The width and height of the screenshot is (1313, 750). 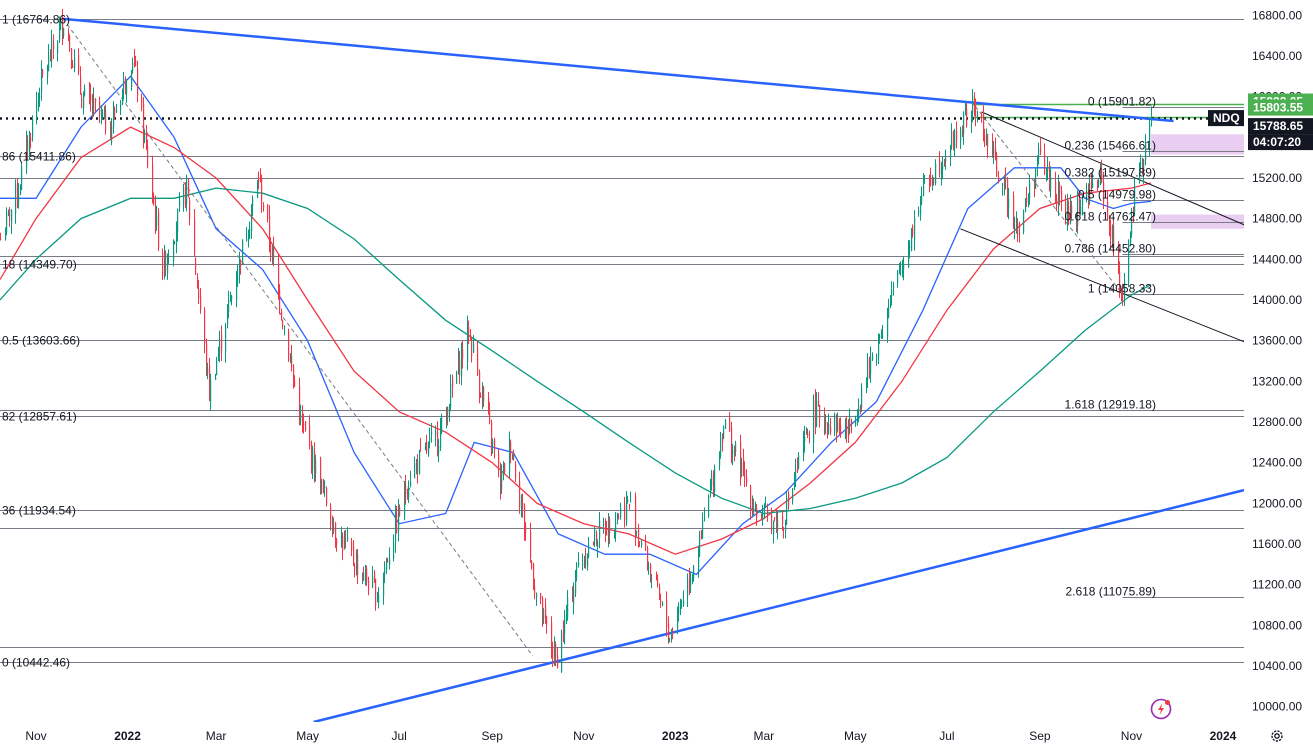 What do you see at coordinates (1131, 736) in the screenshot?
I see `x-tick-label-12: Nov` at bounding box center [1131, 736].